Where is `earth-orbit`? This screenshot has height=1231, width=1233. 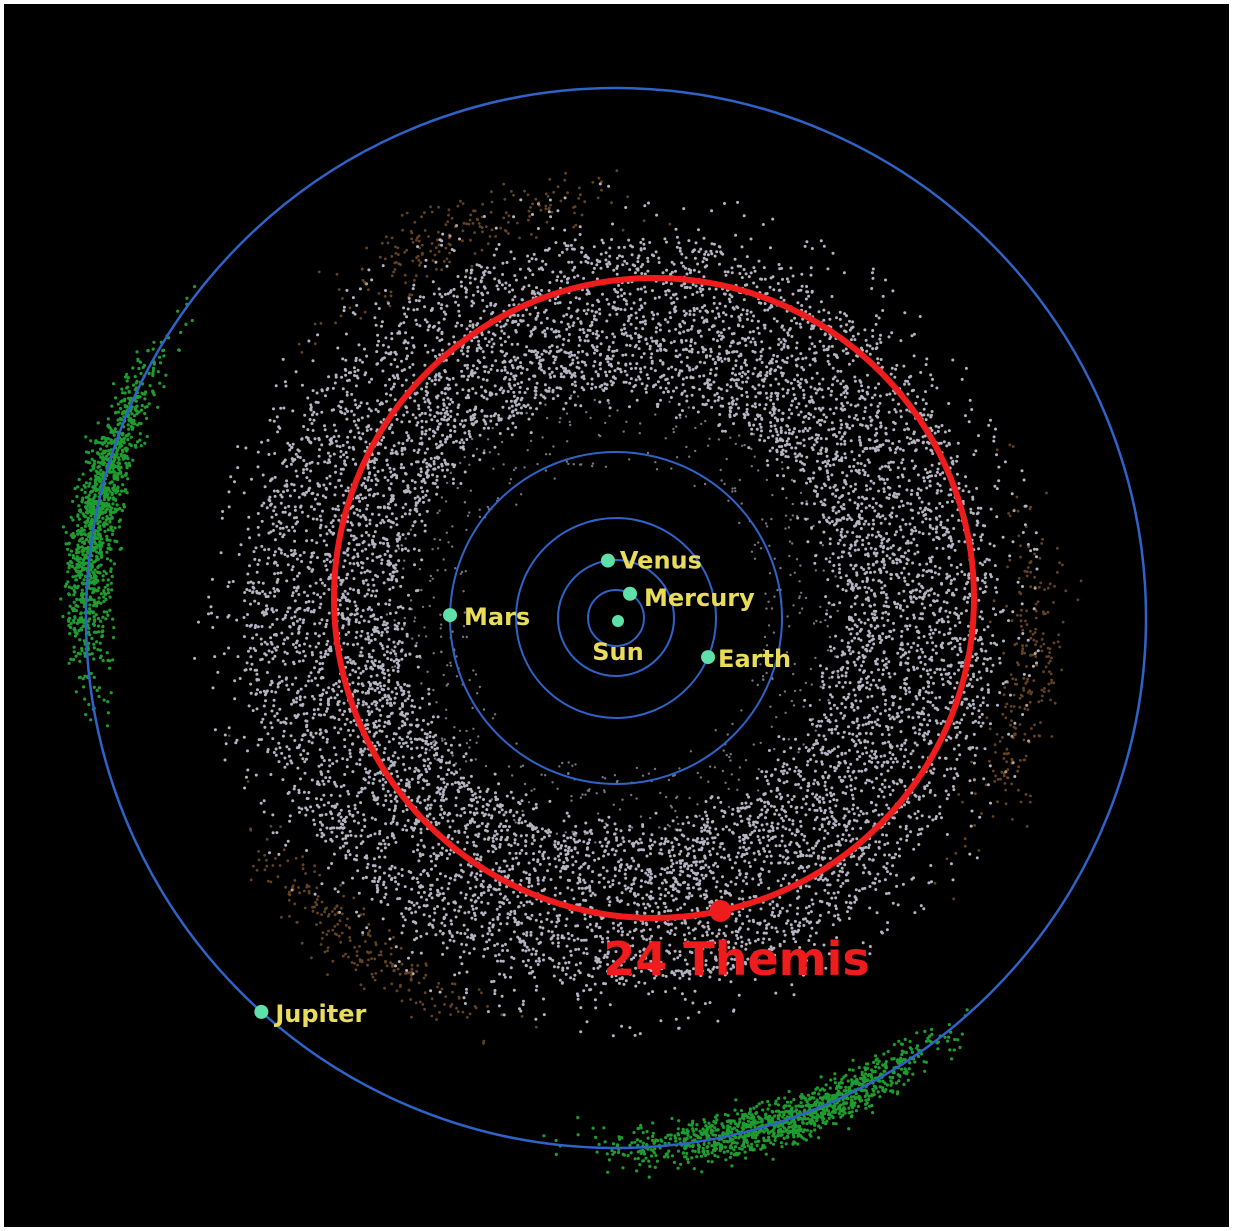 earth-orbit is located at coordinates (616, 618).